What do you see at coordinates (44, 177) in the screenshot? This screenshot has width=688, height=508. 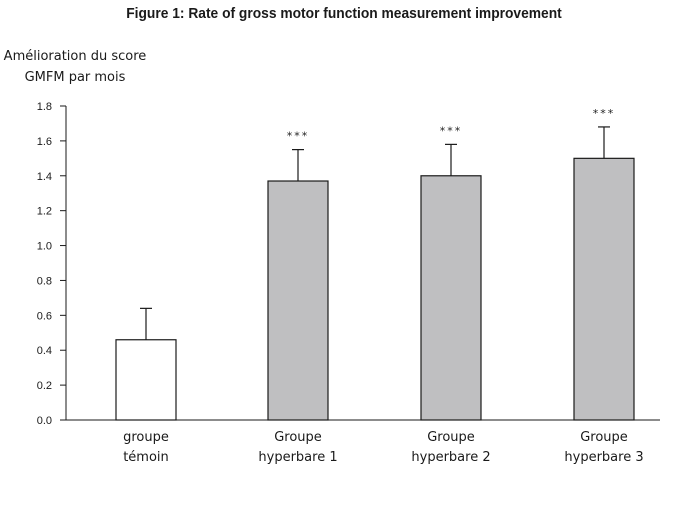 I see `y-tick-label: 1.4` at bounding box center [44, 177].